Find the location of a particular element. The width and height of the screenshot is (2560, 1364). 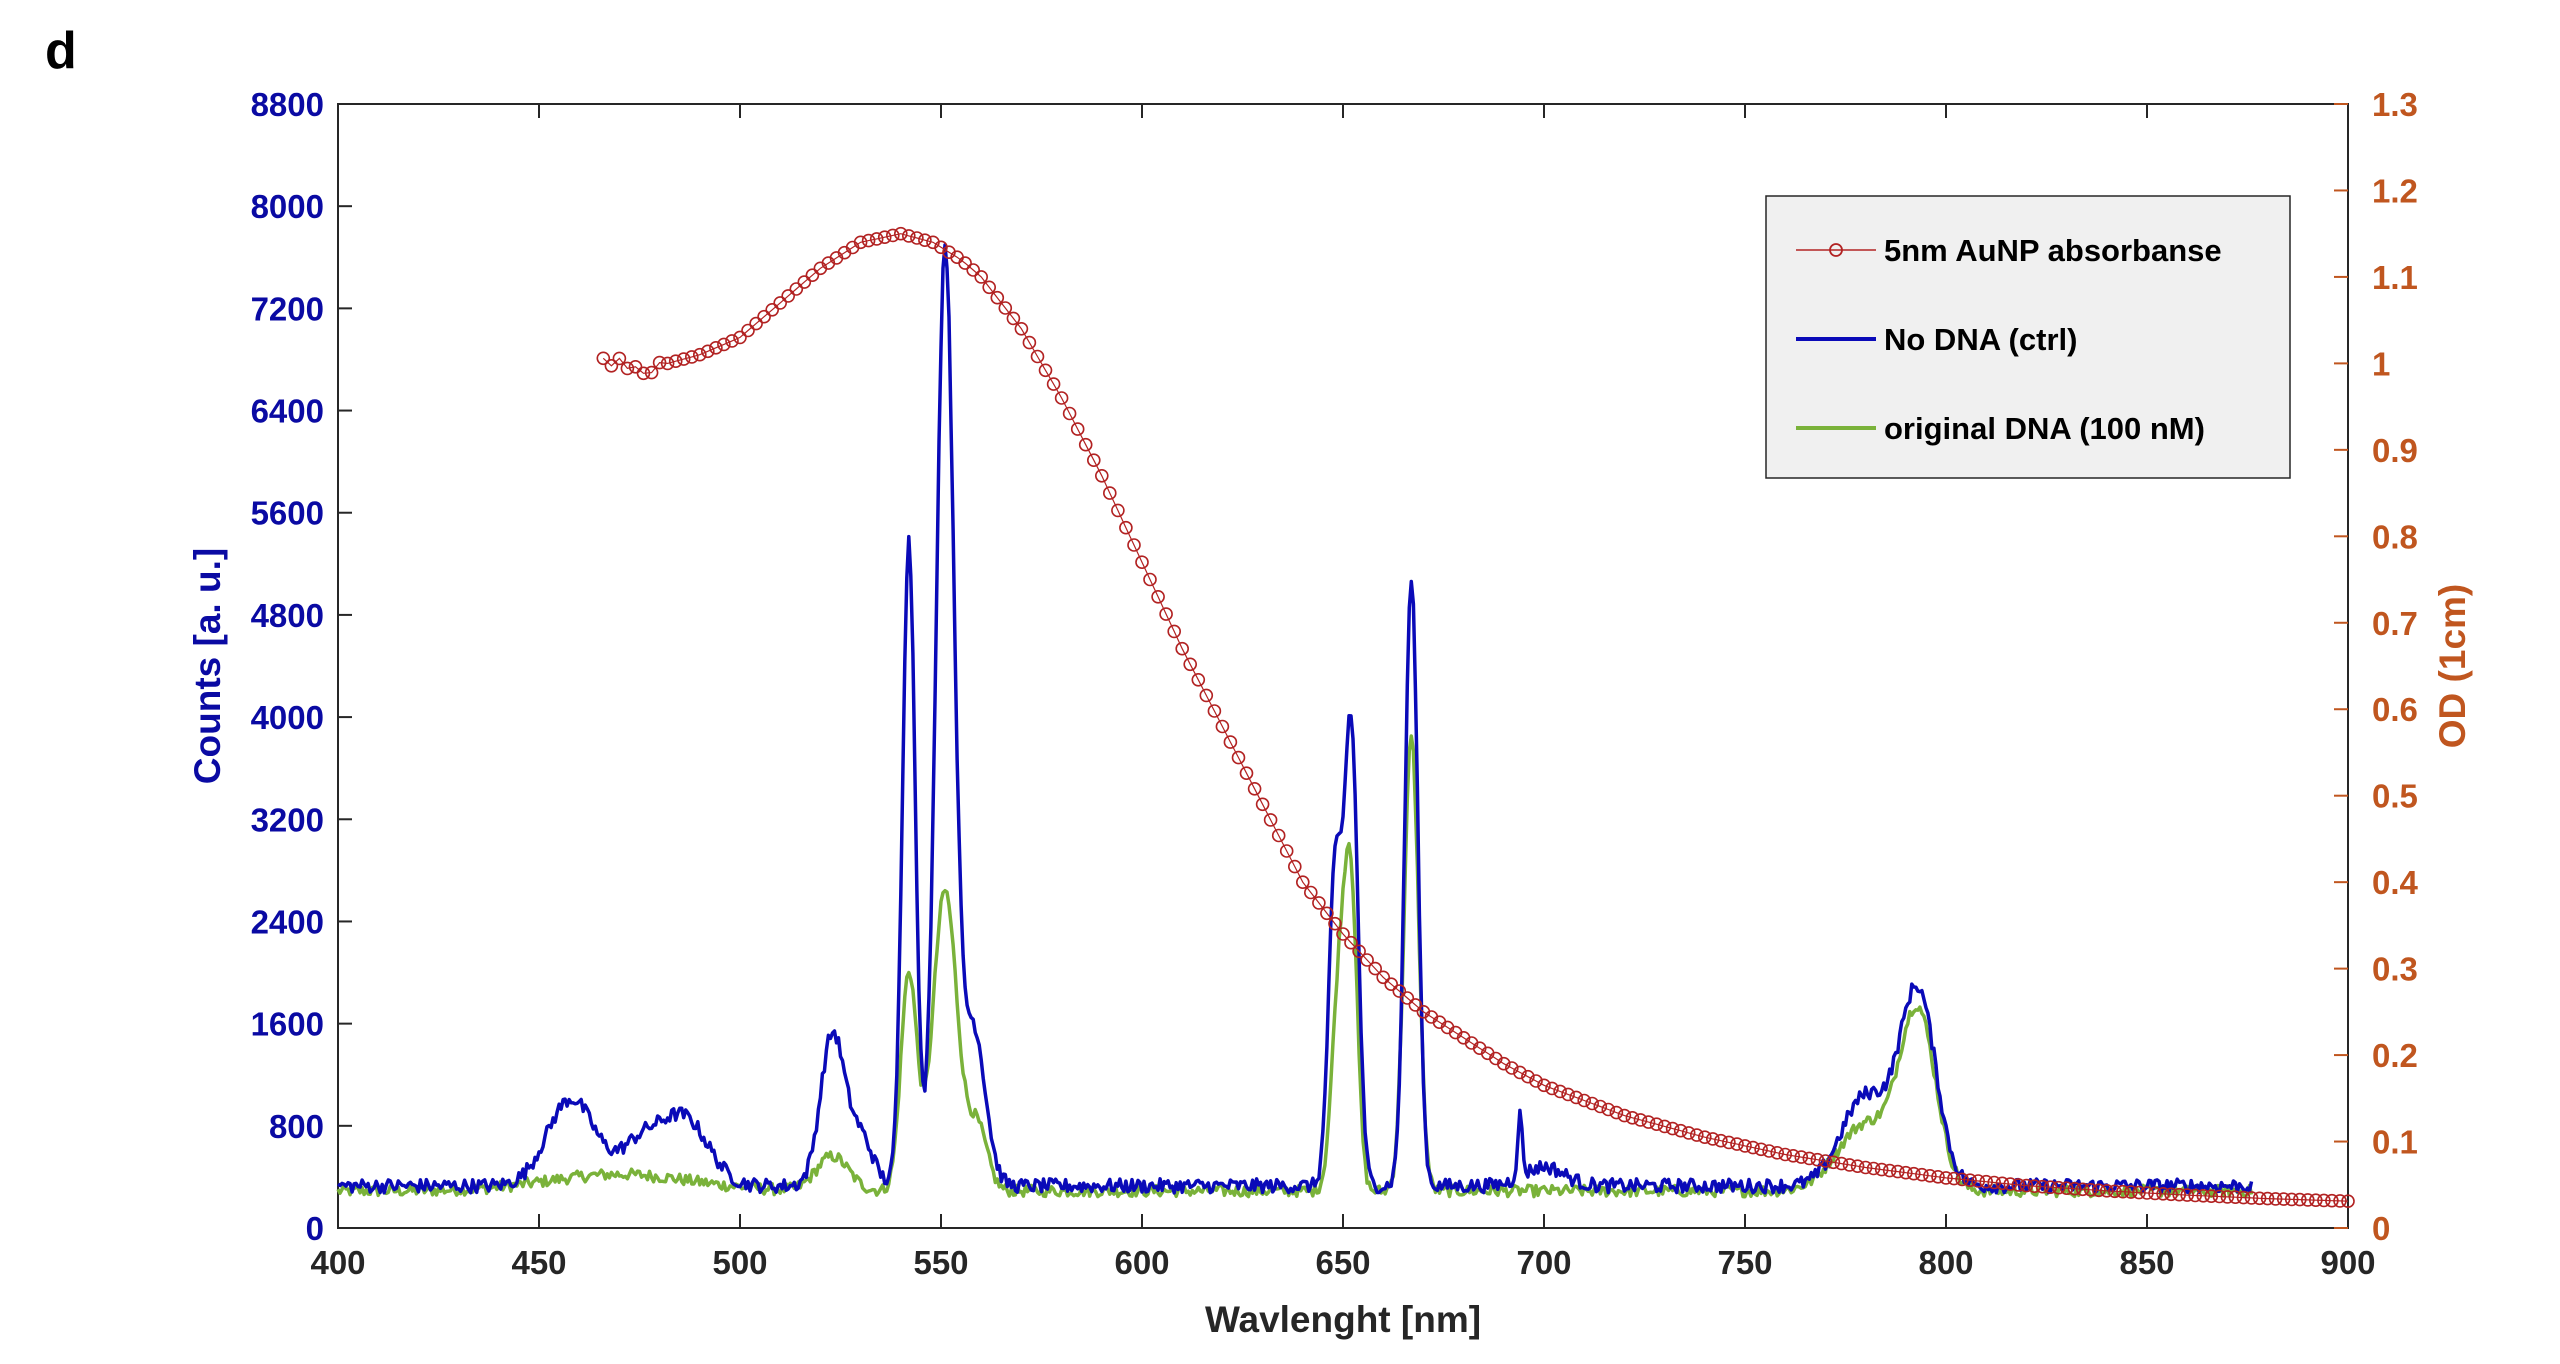

y-right-tick-label: 0.2 is located at coordinates (2395, 1055).